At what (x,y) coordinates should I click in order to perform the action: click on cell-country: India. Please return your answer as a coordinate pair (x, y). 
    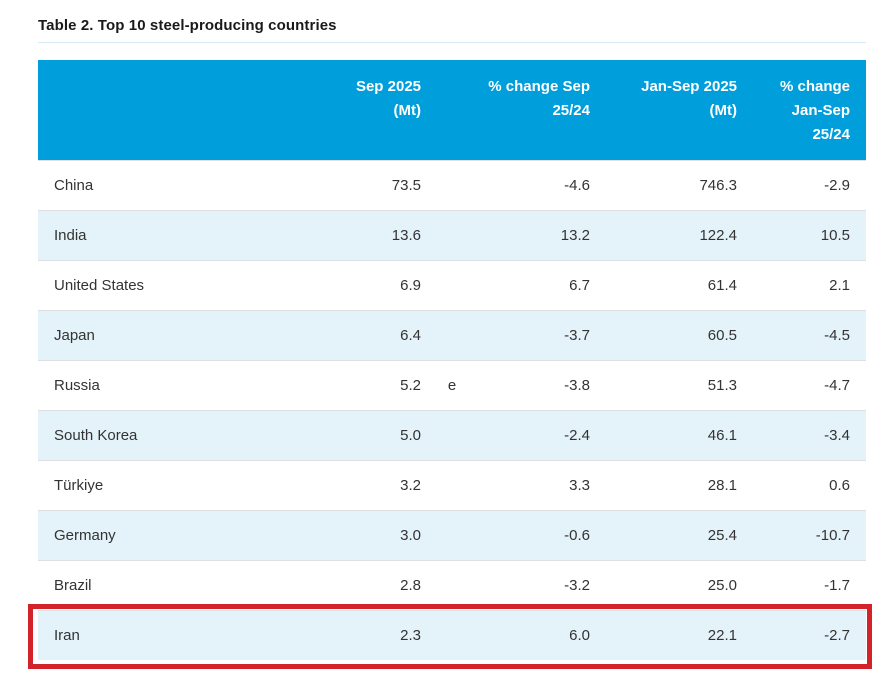
    Looking at the image, I should click on (145, 234).